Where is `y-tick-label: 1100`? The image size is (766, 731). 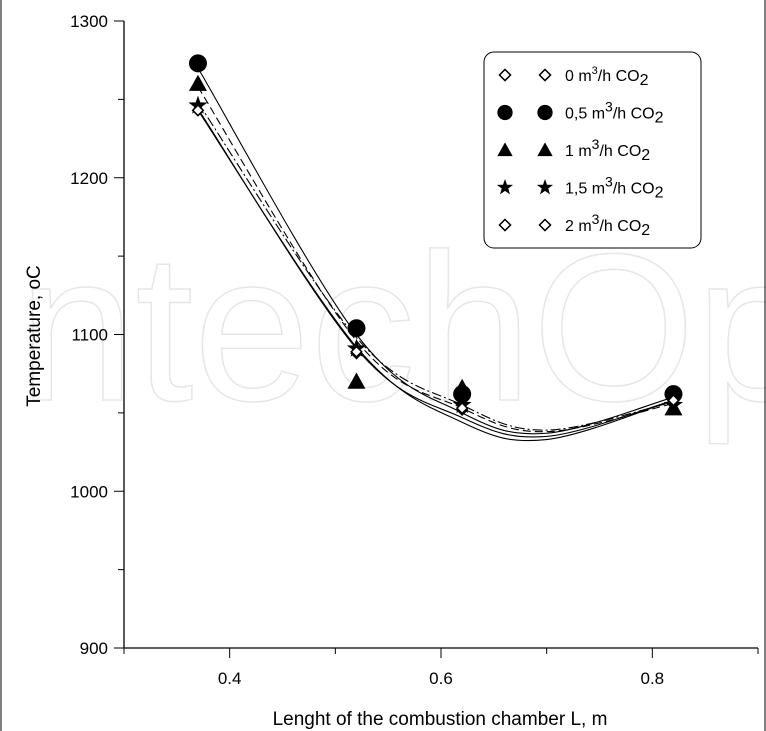 y-tick-label: 1100 is located at coordinates (89, 335).